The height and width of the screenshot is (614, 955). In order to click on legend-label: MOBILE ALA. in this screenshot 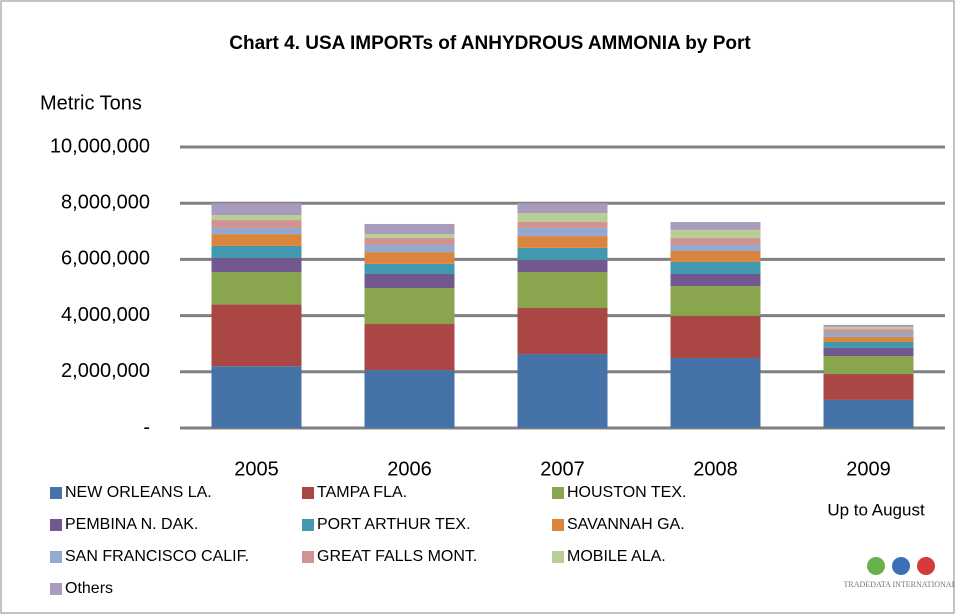, I will do `click(616, 556)`.